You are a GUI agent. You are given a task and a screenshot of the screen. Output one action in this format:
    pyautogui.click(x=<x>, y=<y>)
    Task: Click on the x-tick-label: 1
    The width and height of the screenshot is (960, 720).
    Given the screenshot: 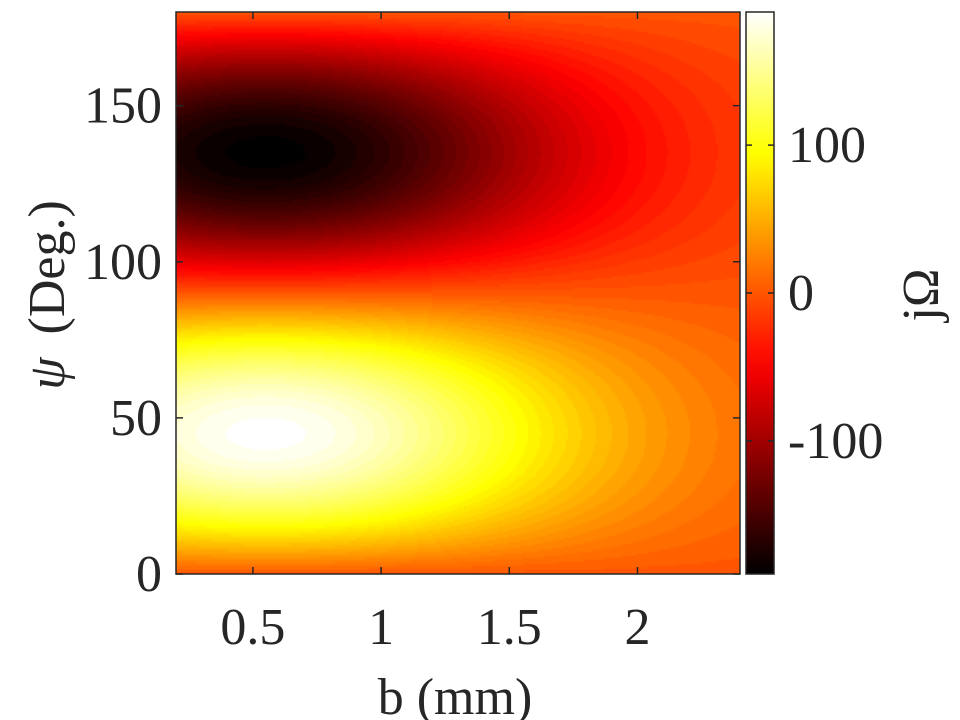 What is the action you would take?
    pyautogui.click(x=381, y=627)
    